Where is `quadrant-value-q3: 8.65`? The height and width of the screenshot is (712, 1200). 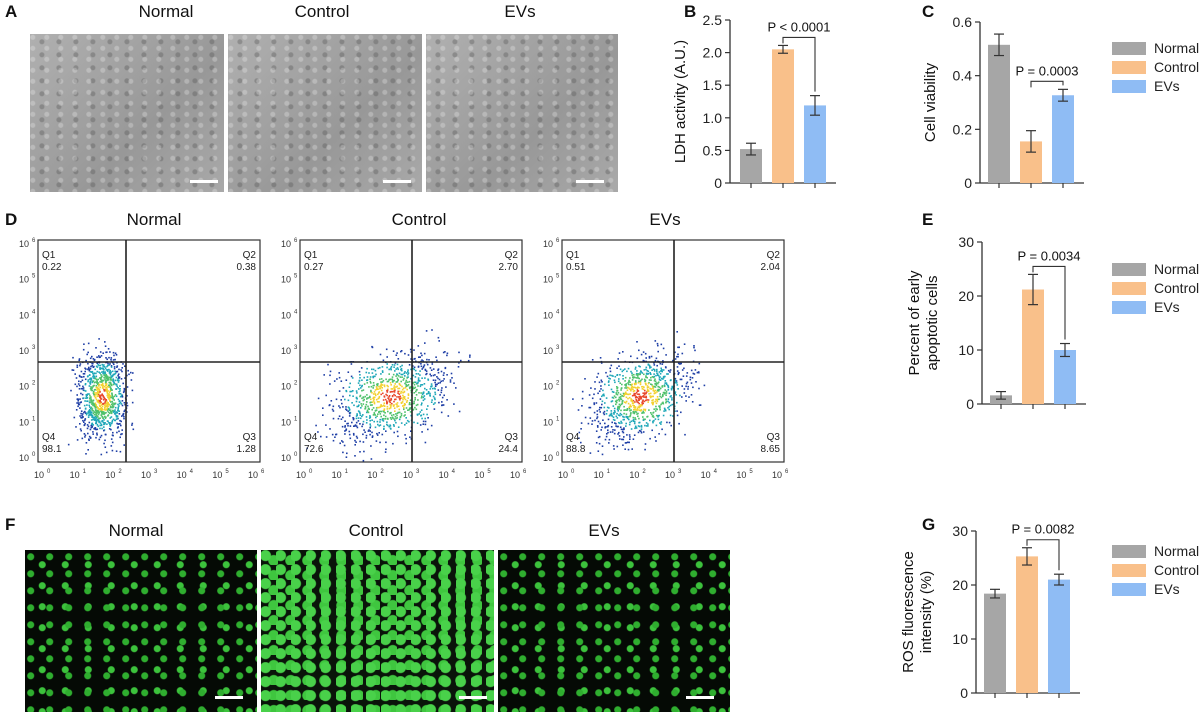
quadrant-value-q3: 8.65 is located at coordinates (771, 449).